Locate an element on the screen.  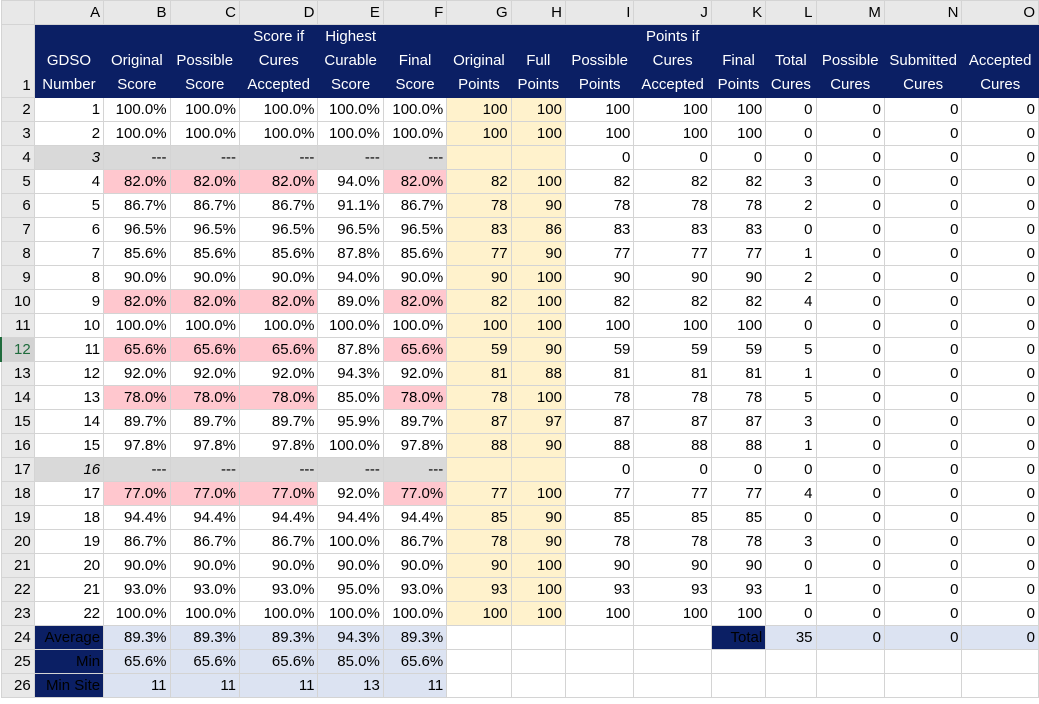
score-cell-final: 93.0% is located at coordinates (415, 589).